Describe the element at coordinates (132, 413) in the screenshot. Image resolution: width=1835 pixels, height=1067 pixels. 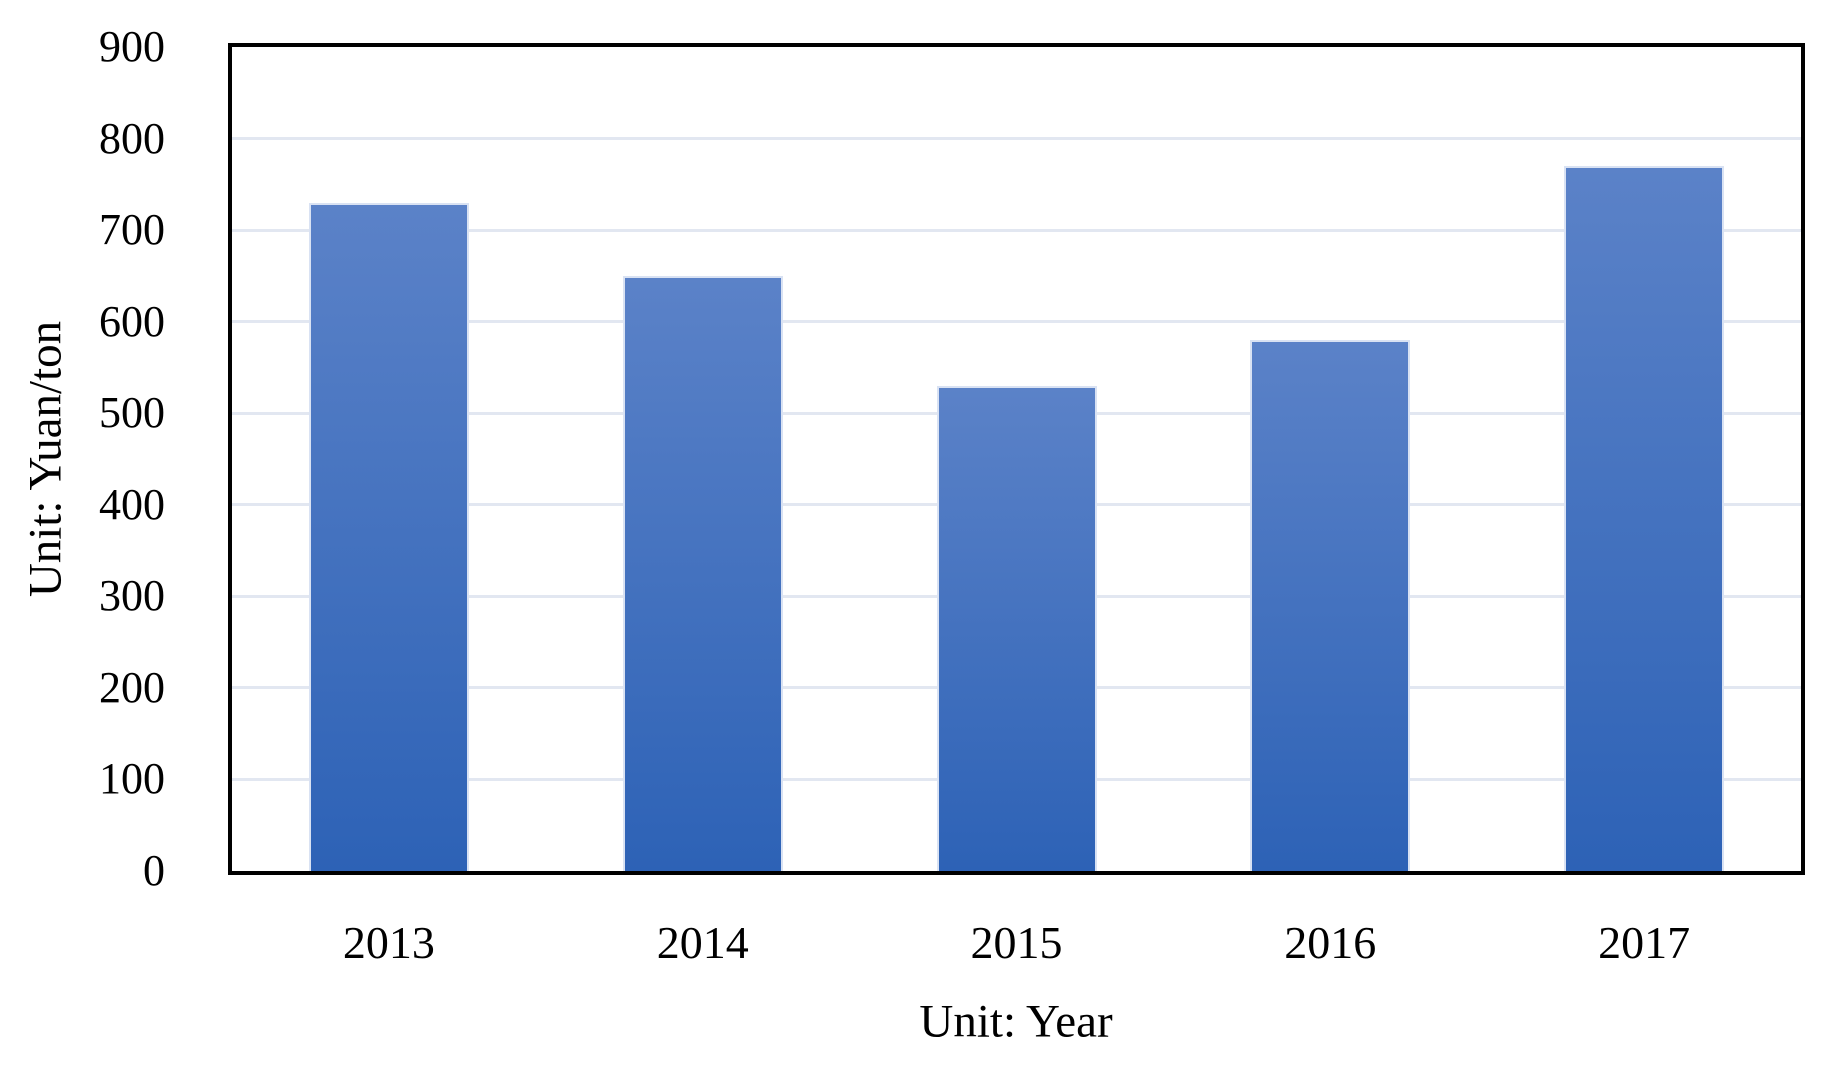
I see `y-tick-500: 500` at that location.